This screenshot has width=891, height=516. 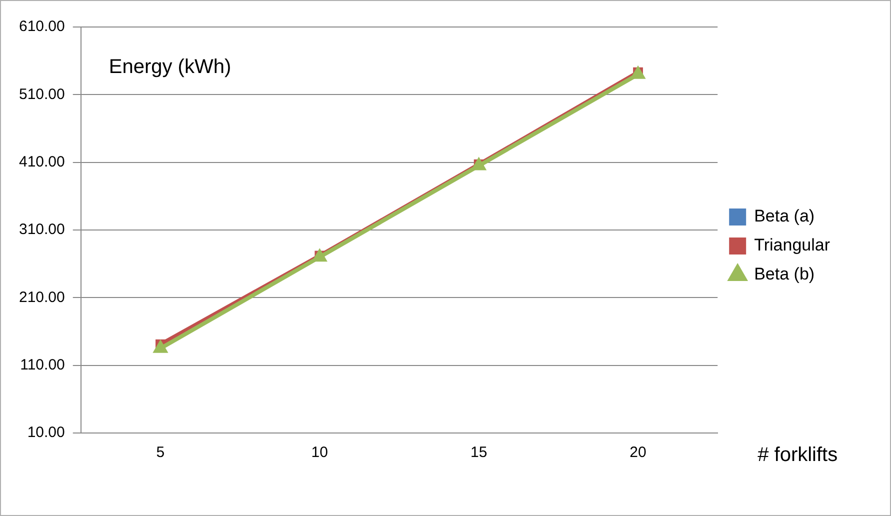 I want to click on y-tick-label: 310.00, so click(x=41, y=229).